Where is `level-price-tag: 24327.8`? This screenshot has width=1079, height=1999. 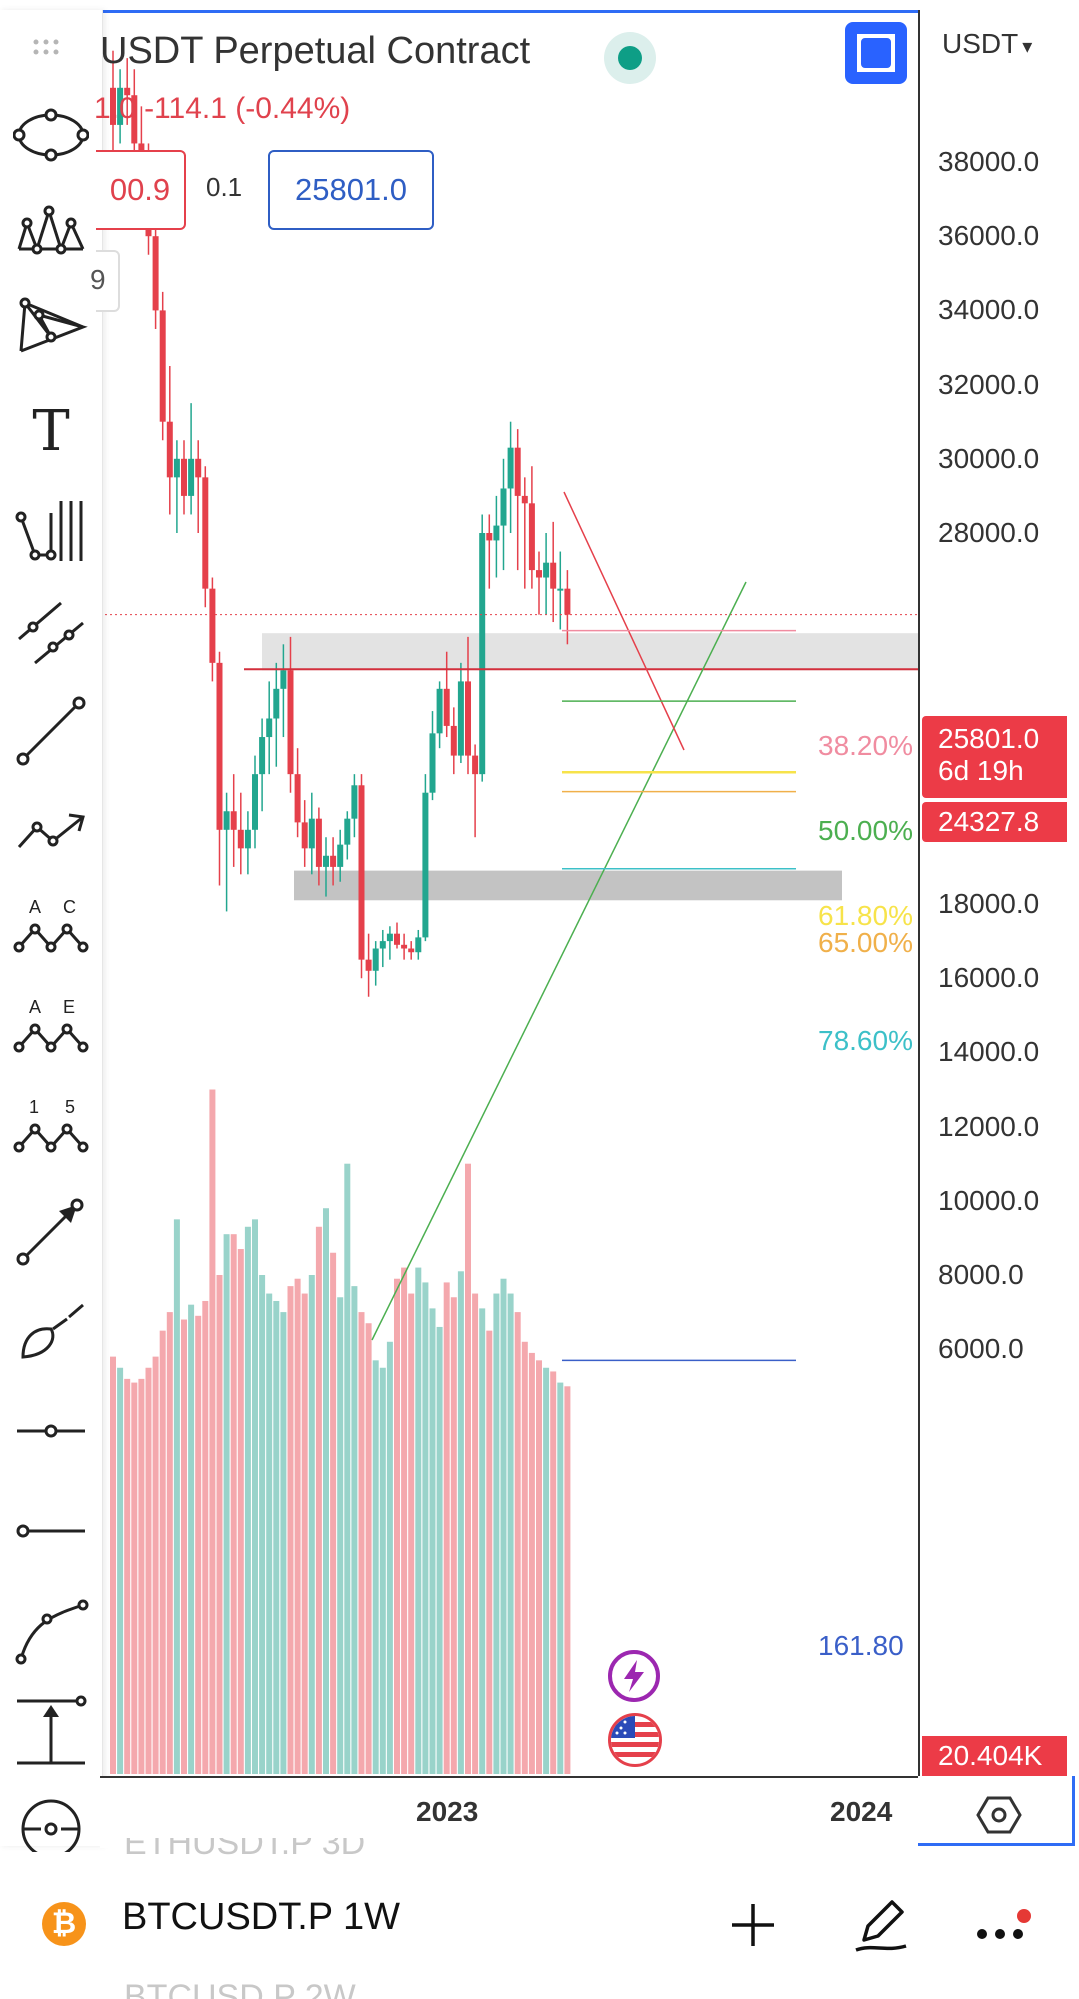
level-price-tag: 24327.8 is located at coordinates (994, 822).